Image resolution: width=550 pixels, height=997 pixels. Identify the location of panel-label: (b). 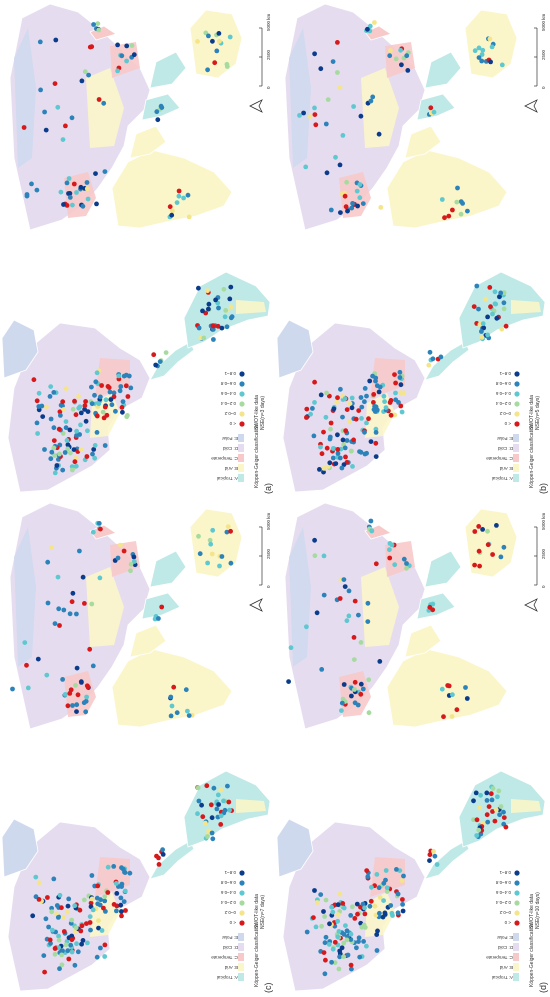
(543, 488).